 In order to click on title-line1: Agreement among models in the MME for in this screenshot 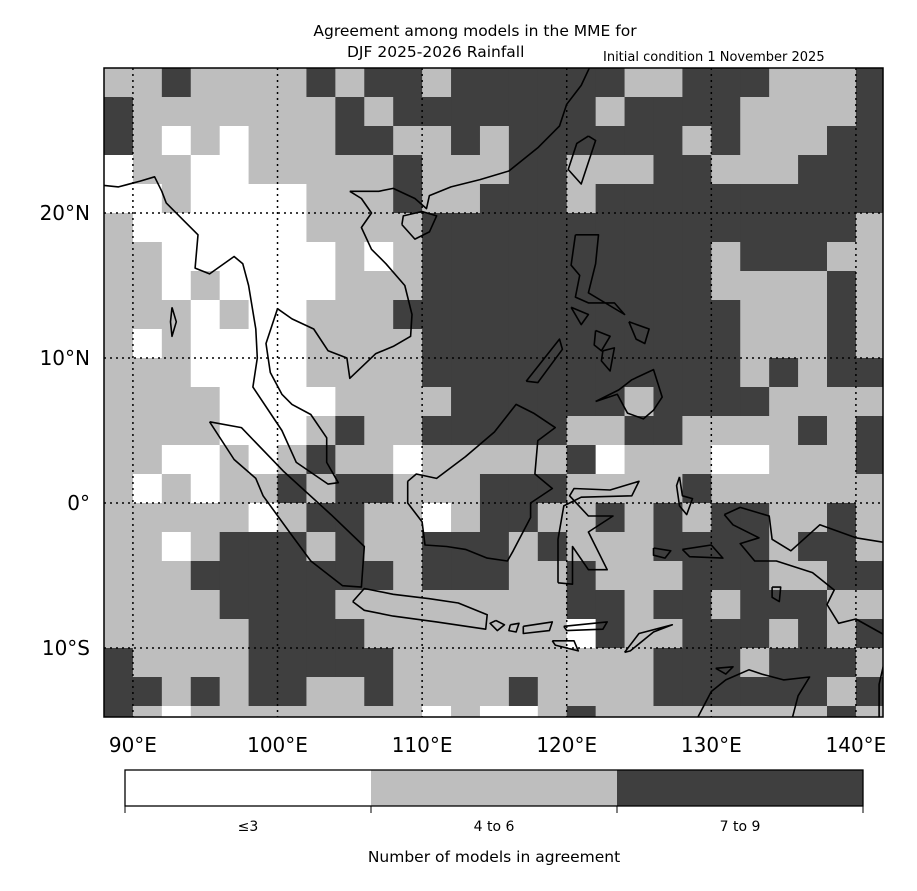, I will do `click(475, 31)`.